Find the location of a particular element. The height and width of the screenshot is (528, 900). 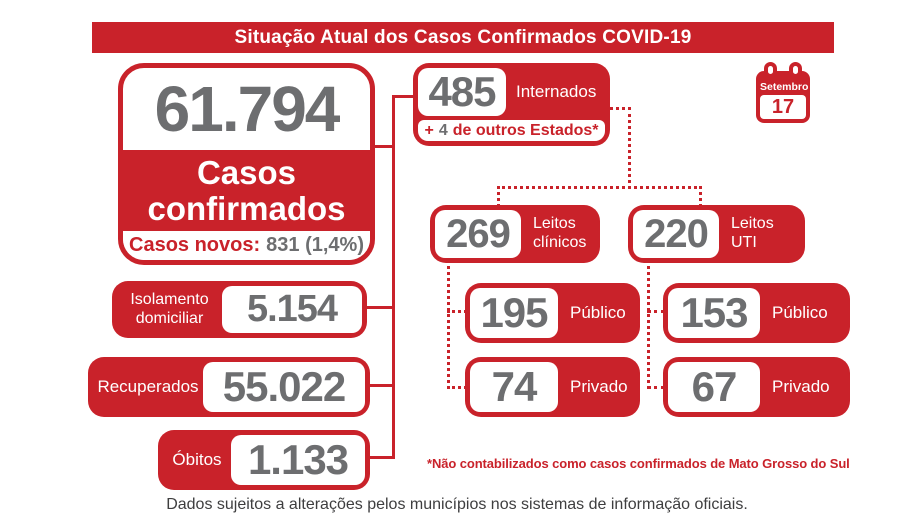

dotted-icu-drop is located at coordinates (700, 196).